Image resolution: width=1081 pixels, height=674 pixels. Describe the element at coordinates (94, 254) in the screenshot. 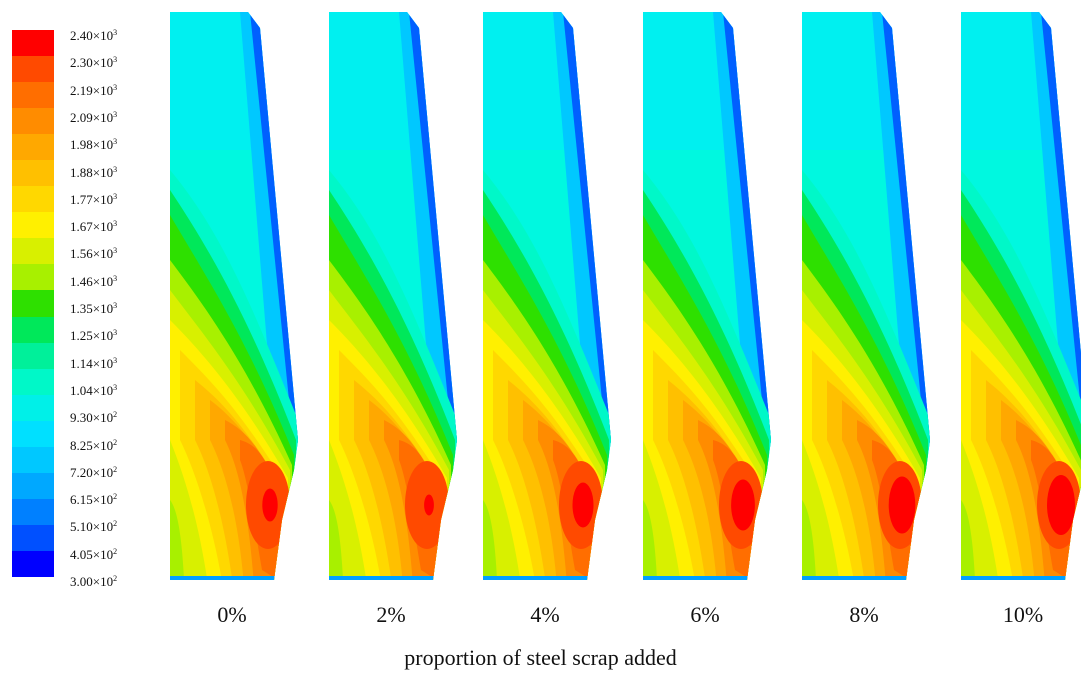

I see `legend-tick-label: 1.56×10³` at that location.